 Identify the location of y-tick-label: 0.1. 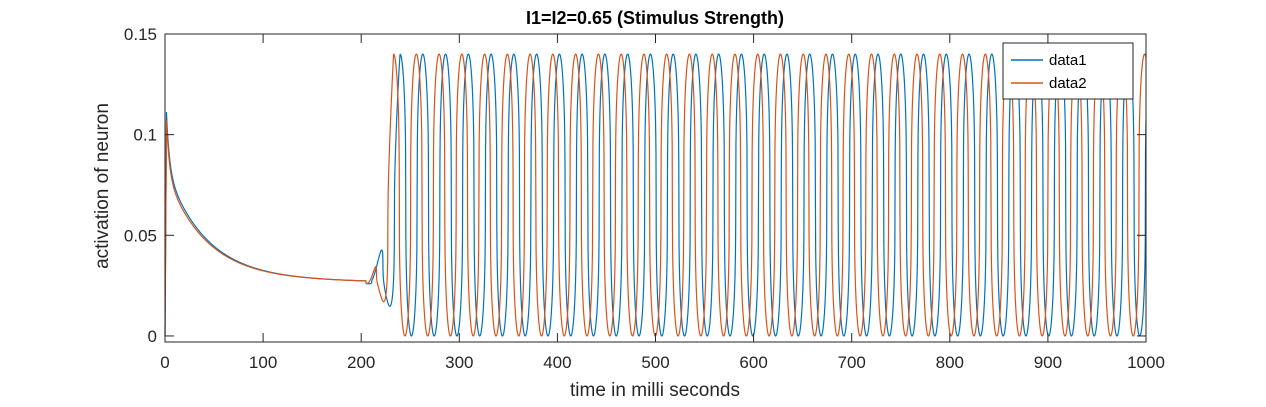
(145, 135).